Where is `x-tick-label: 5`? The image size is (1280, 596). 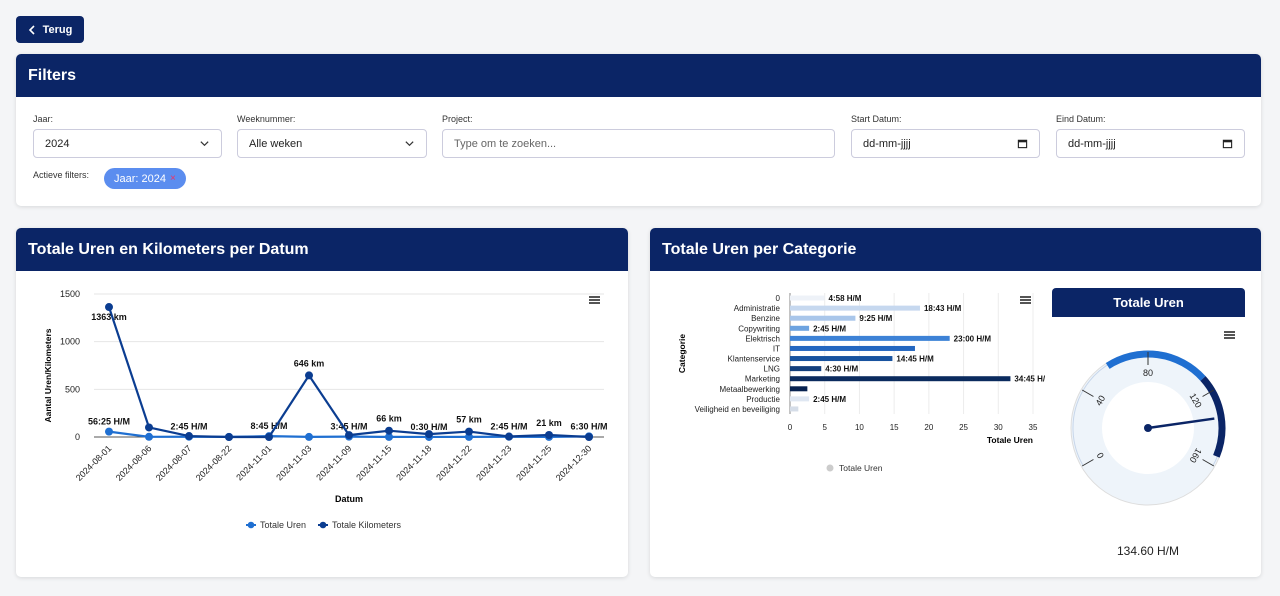 x-tick-label: 5 is located at coordinates (824, 427).